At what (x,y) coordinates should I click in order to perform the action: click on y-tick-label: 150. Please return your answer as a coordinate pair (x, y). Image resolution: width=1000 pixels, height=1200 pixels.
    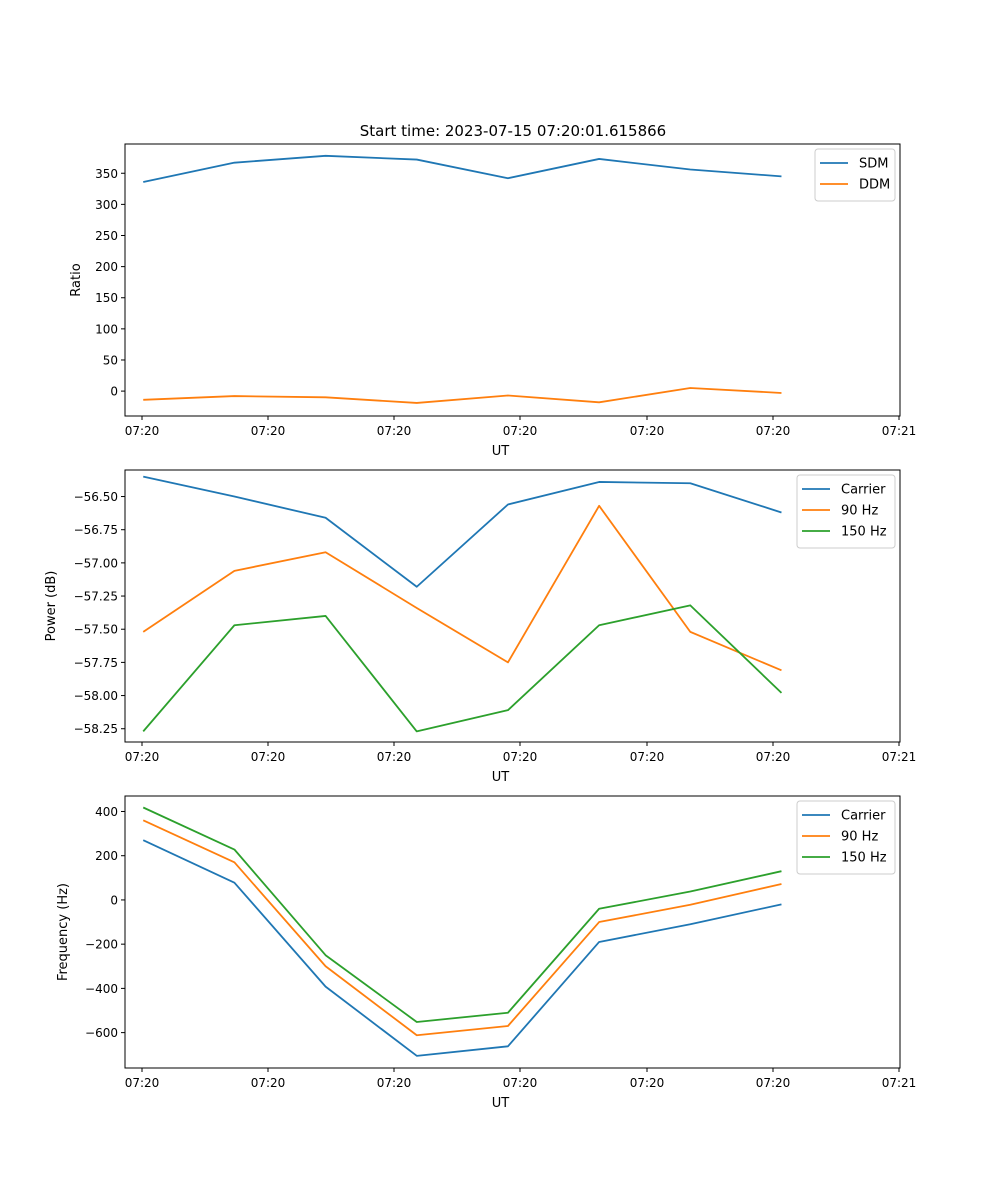
    Looking at the image, I should click on (106, 298).